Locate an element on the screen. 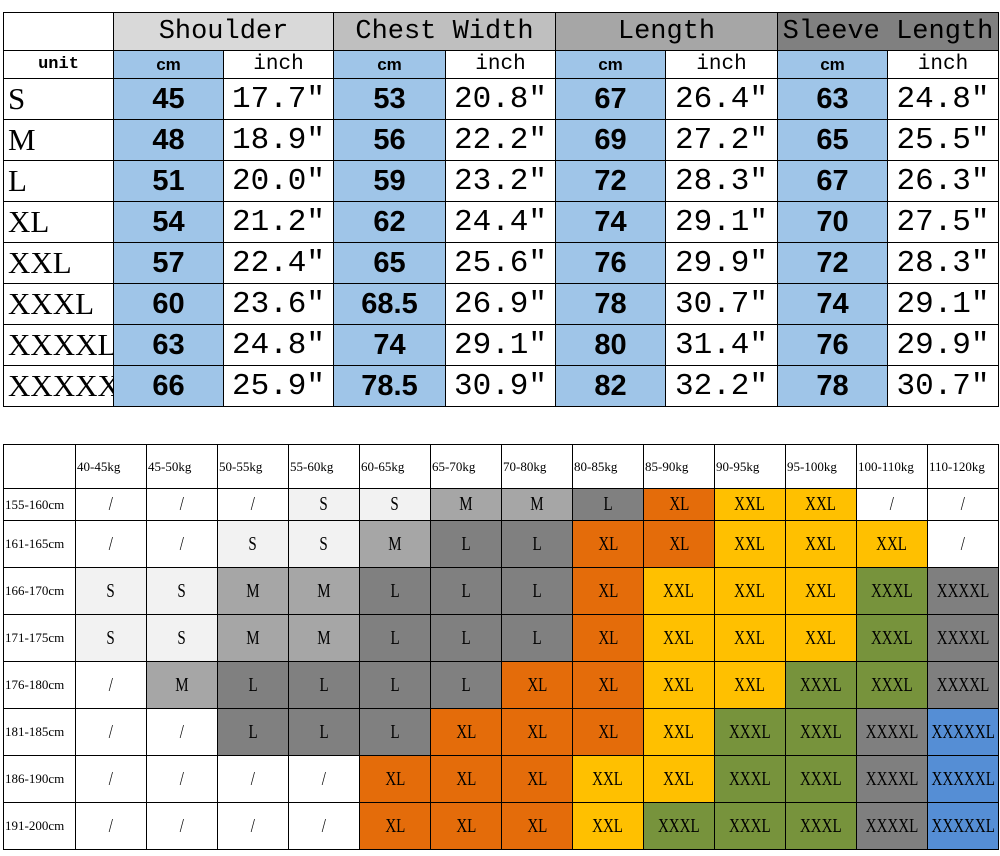  cm-value-text: 51 is located at coordinates (168, 180).